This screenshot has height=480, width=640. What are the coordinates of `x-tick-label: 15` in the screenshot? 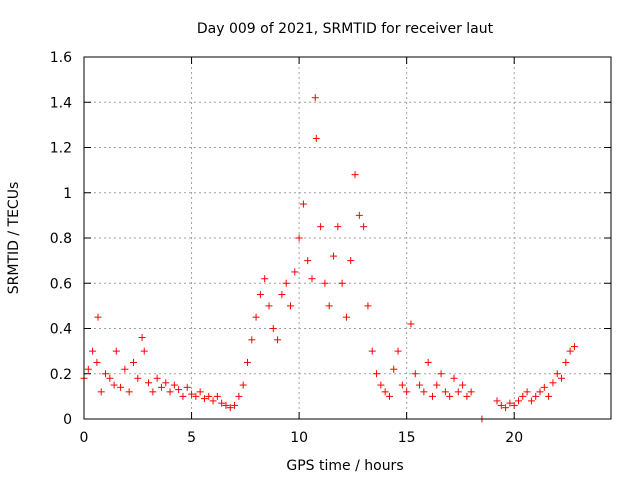 It's located at (407, 438).